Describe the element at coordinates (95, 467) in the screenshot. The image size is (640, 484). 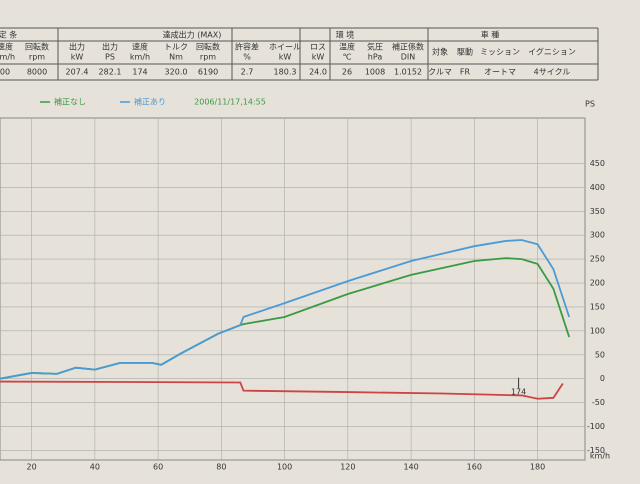
I see `x-tick-label: 40` at that location.